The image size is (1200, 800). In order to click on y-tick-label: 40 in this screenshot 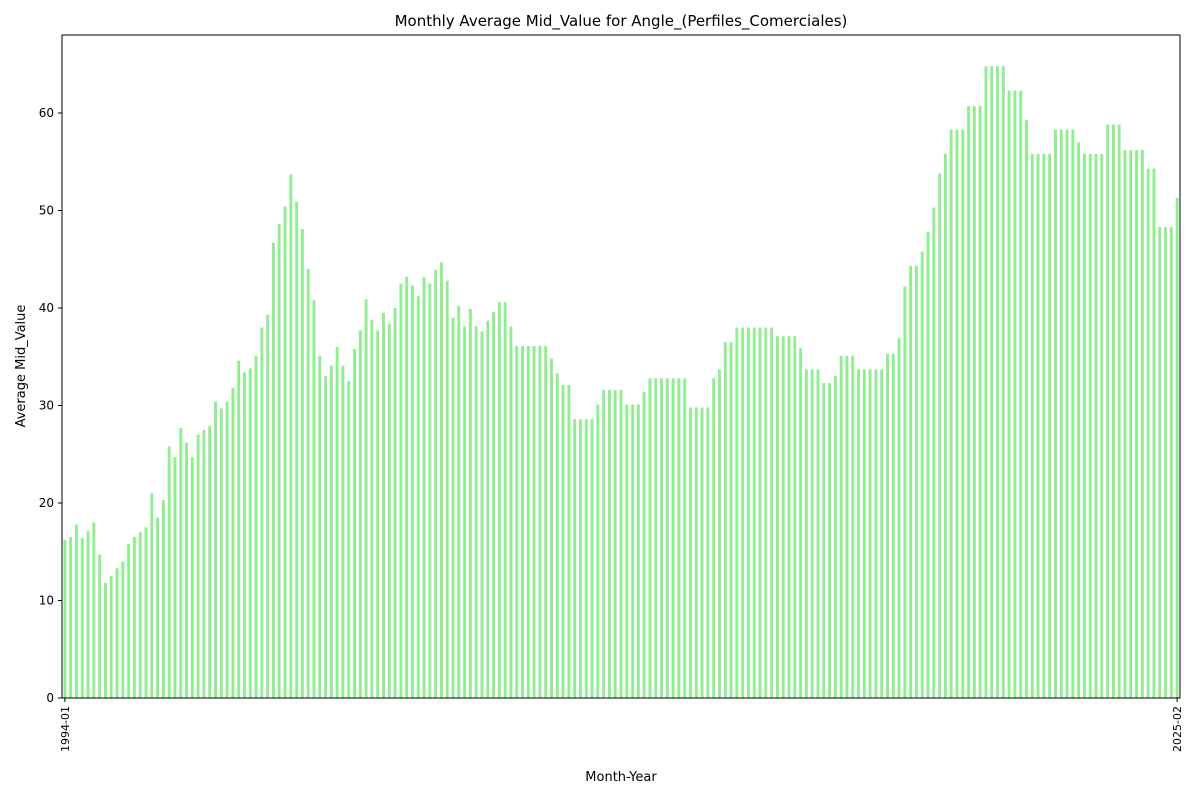, I will do `click(46, 308)`.